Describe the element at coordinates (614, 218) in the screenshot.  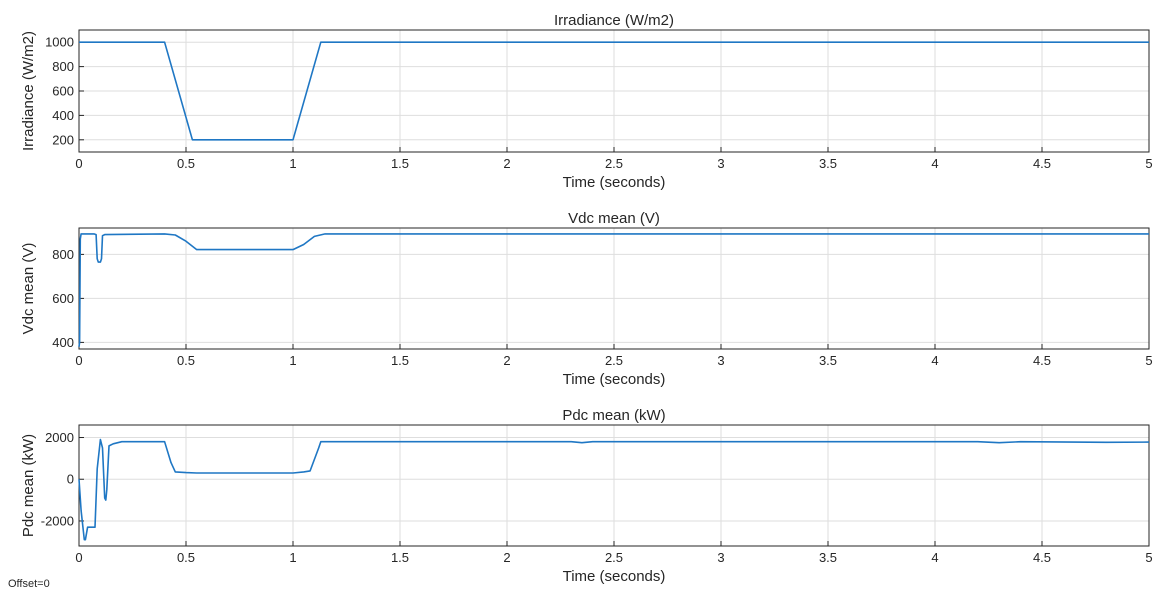
I see `chart-title: Vdc mean (V)` at that location.